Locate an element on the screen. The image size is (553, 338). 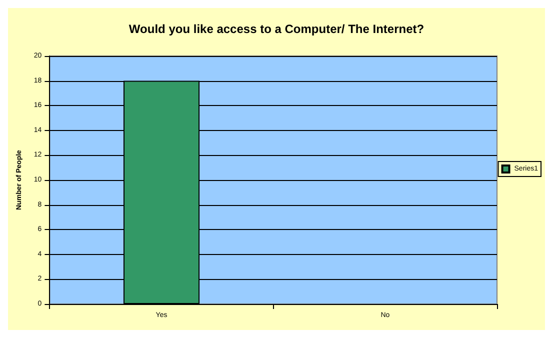
chart-title: Would you like access to a Computer/ The Internet? is located at coordinates (276, 29).